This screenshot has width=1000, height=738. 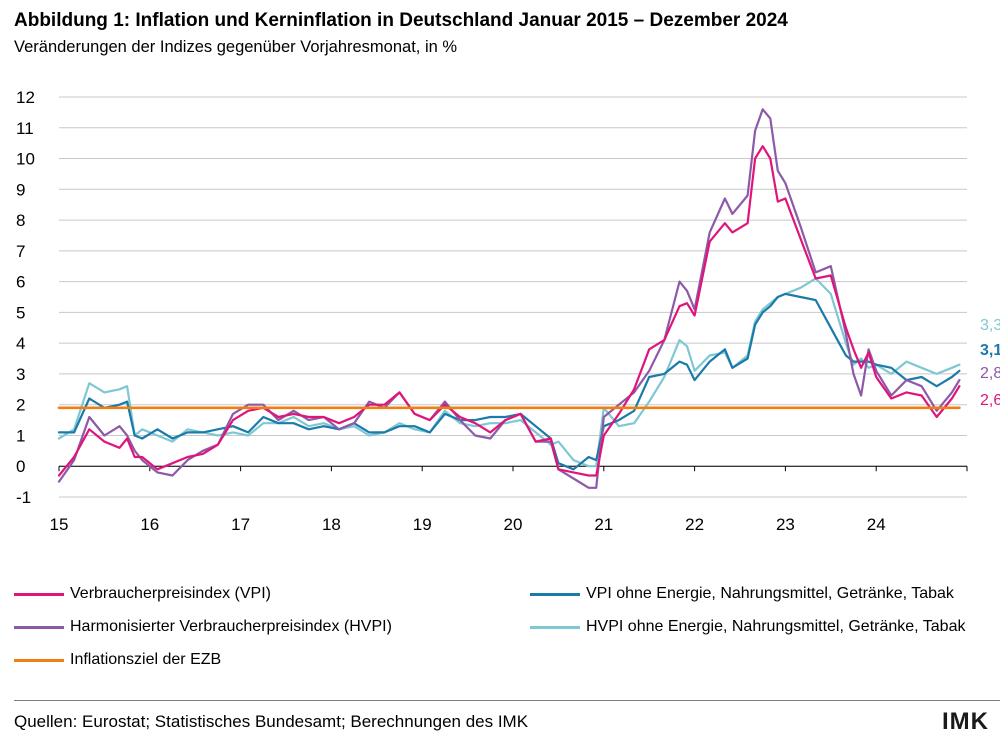 What do you see at coordinates (39, 594) in the screenshot?
I see `legend-swatch-vpi` at bounding box center [39, 594].